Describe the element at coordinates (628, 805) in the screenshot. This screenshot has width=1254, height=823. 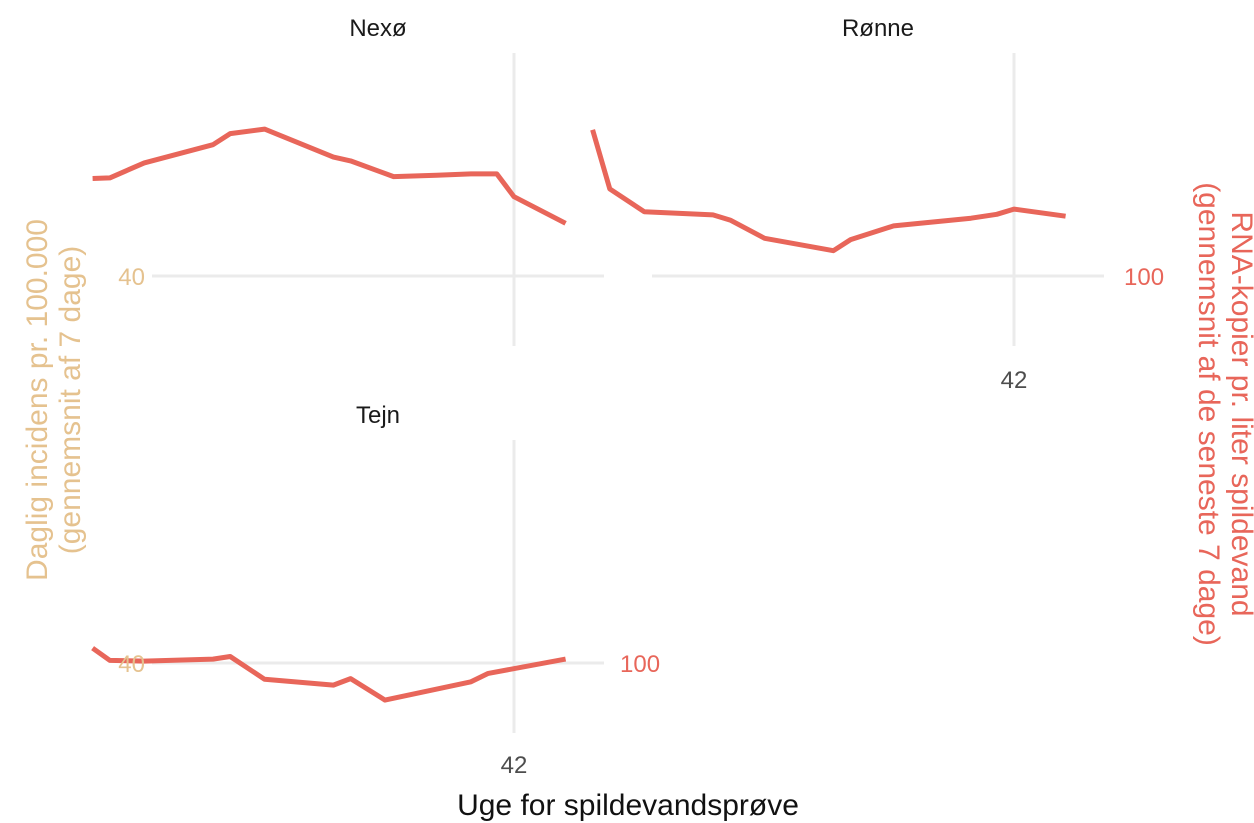
I see `x-axis-title: Uge for spildevandsprøve` at that location.